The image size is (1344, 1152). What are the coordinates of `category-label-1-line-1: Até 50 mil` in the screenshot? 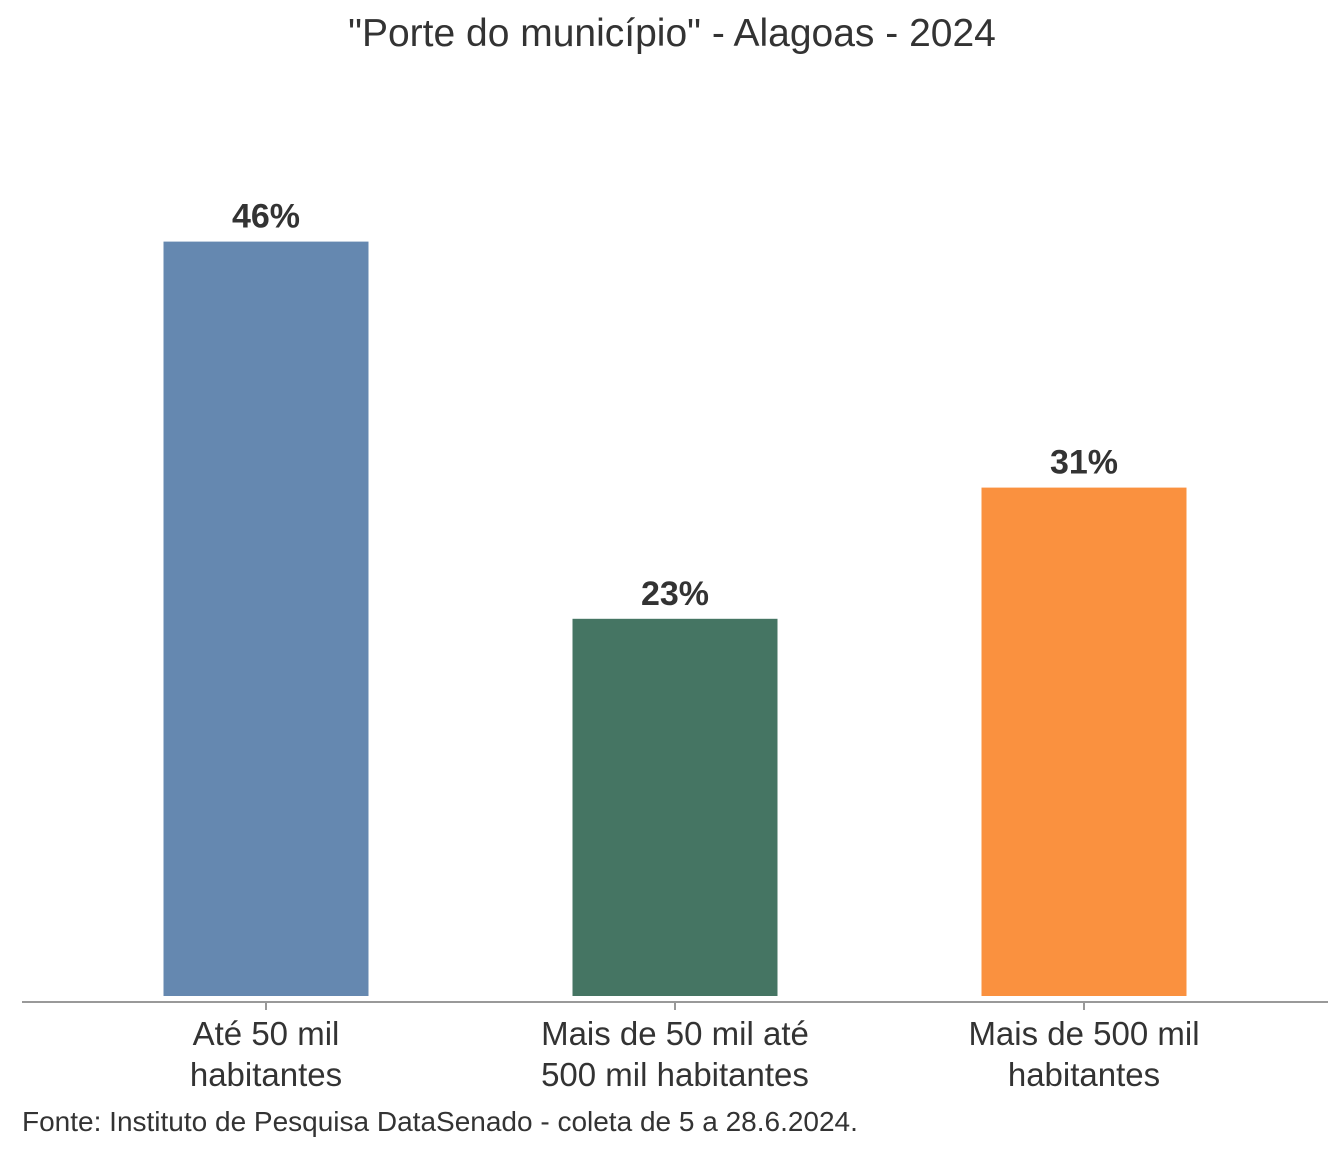 It's located at (266, 1033).